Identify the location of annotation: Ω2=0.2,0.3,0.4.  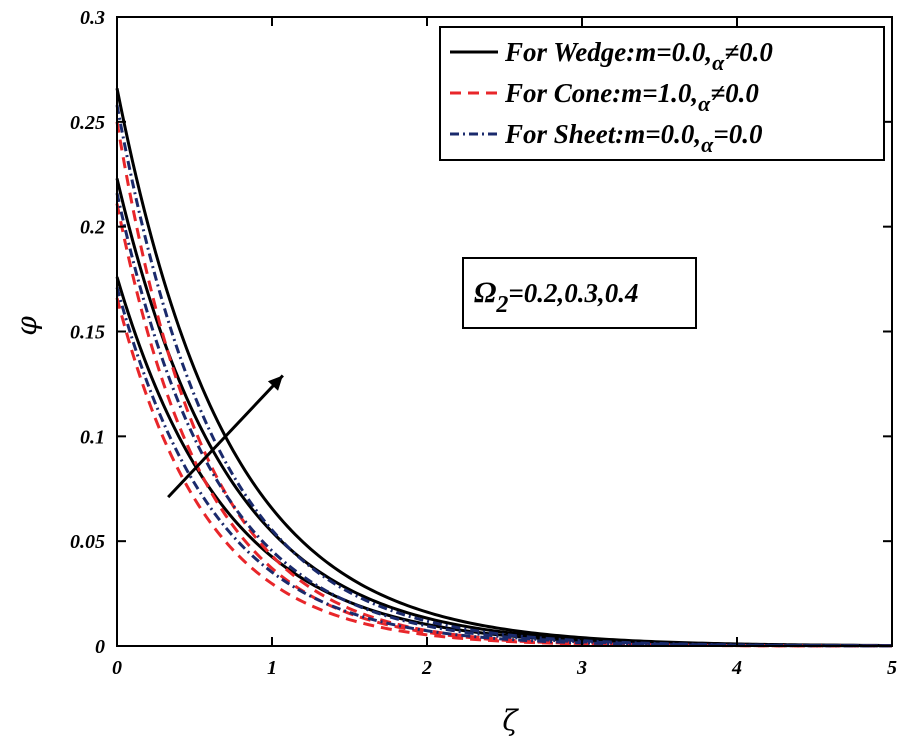
(579, 293).